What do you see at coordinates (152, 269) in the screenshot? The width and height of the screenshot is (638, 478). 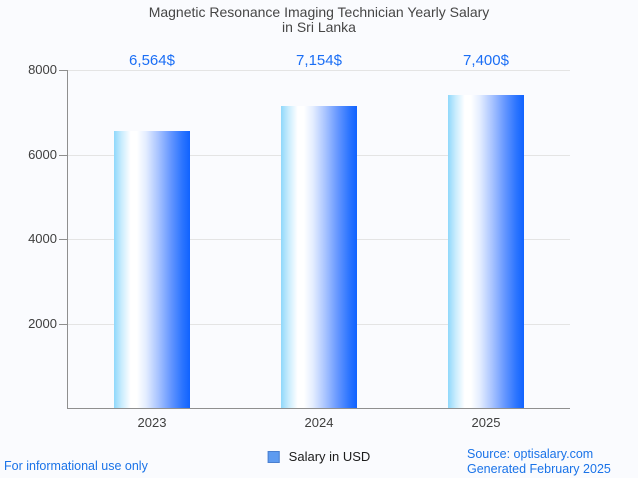 I see `bar-2023` at bounding box center [152, 269].